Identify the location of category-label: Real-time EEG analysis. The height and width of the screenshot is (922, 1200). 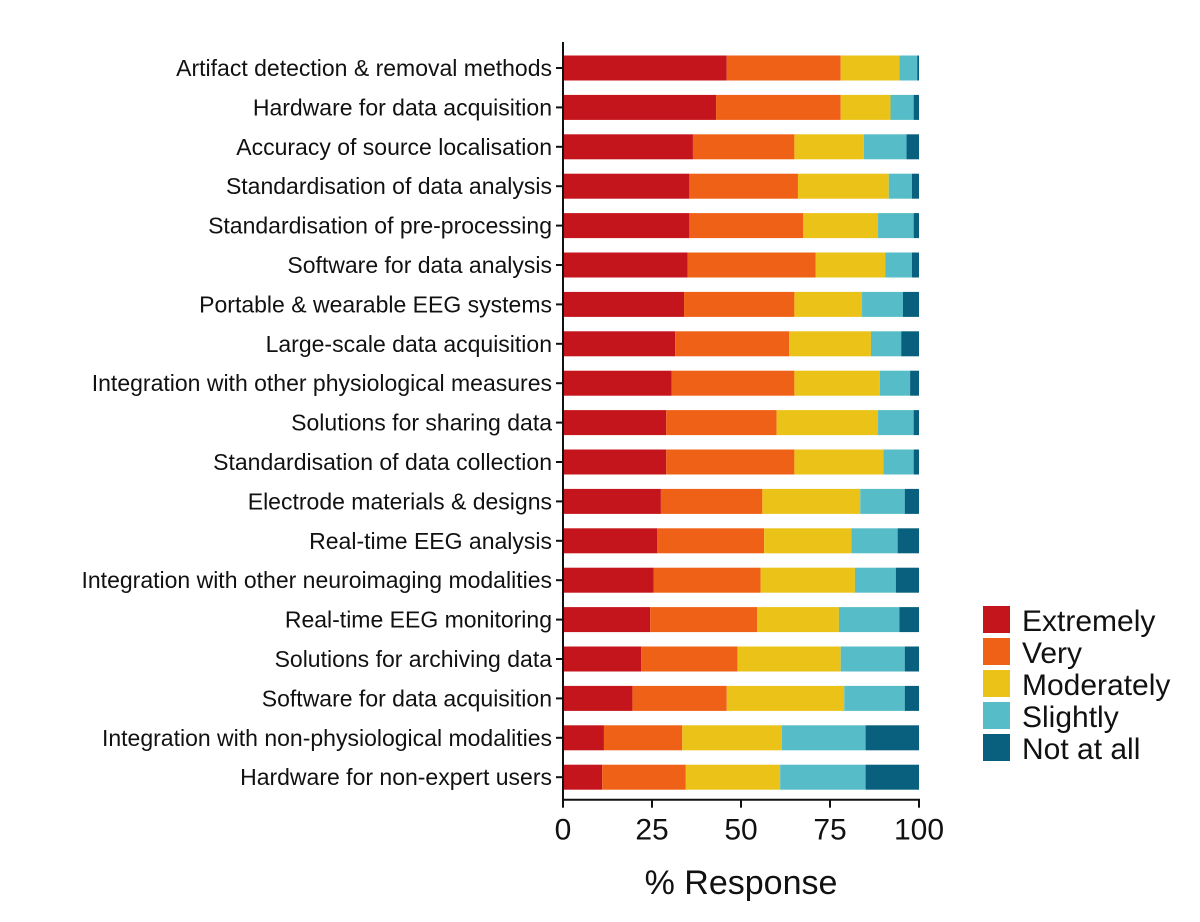
(430, 541).